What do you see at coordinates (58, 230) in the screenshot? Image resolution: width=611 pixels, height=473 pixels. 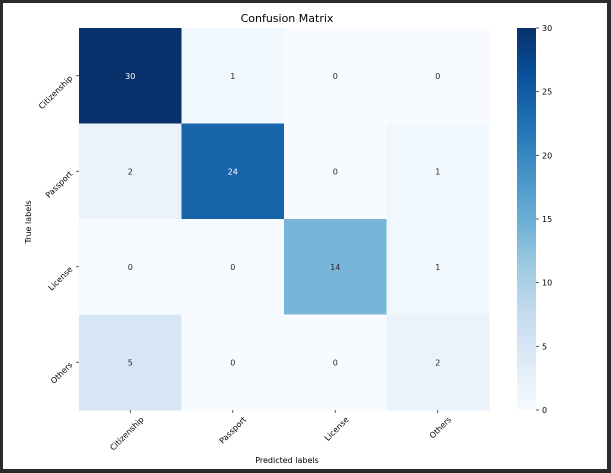 I see `y-axis-ticks: Citizenship Passport License Others` at bounding box center [58, 230].